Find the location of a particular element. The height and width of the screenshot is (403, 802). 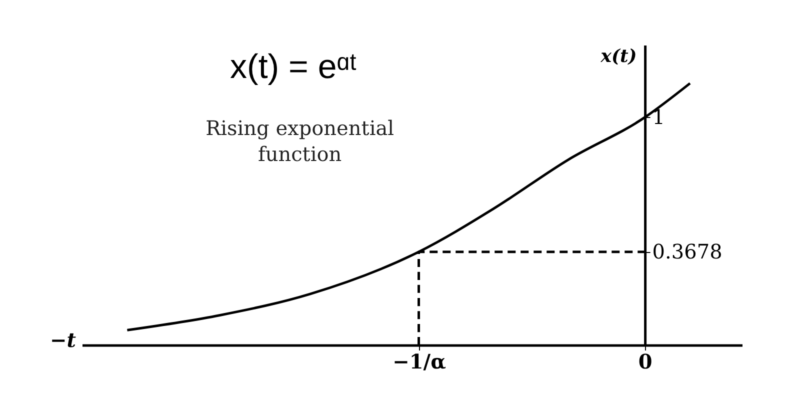

x-tick-label: 0 is located at coordinates (645, 362).